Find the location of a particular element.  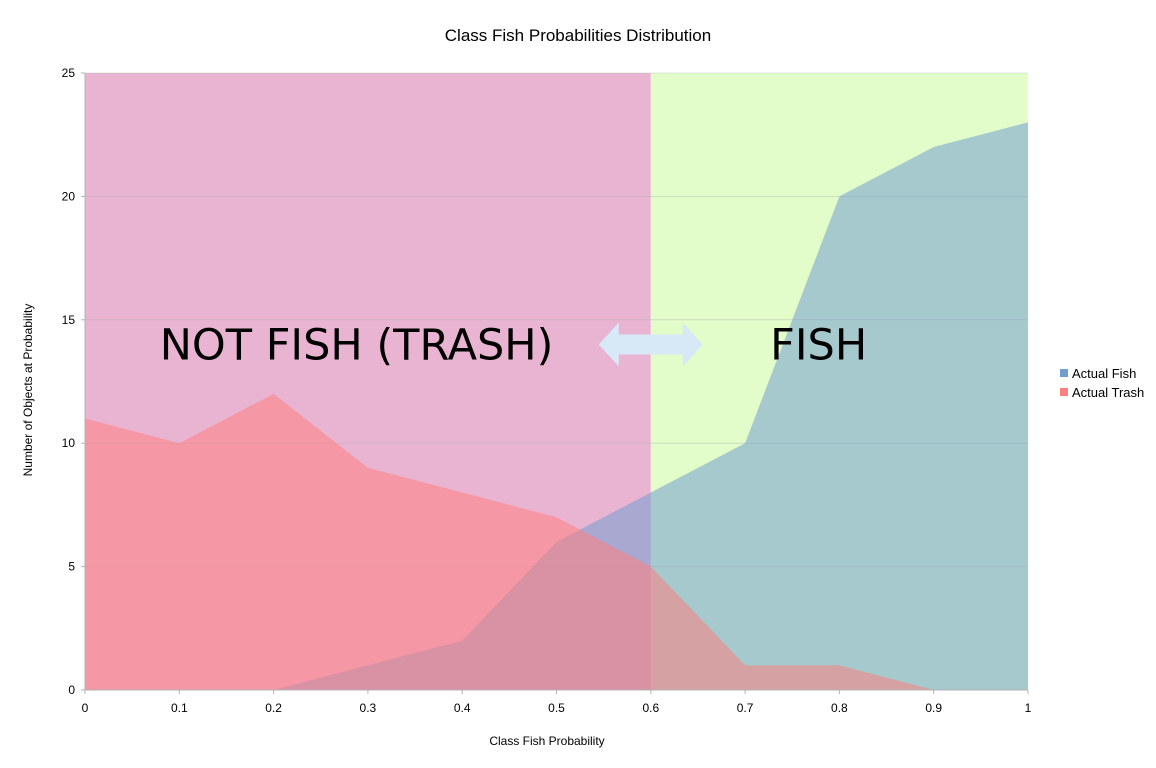

double-arrow-annotation is located at coordinates (650, 344).